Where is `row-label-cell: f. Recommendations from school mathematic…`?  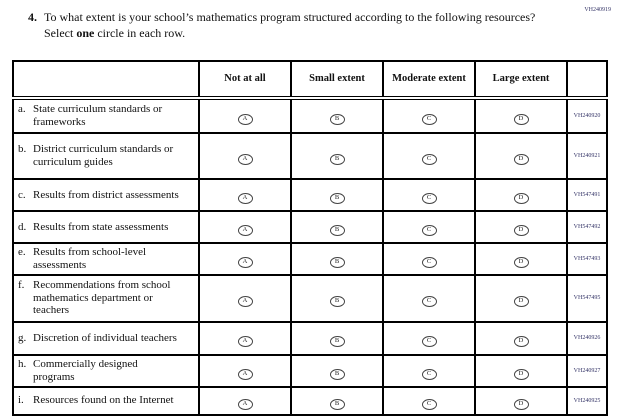
row-label-cell: f. Recommendations from school mathematic… is located at coordinates (106, 298).